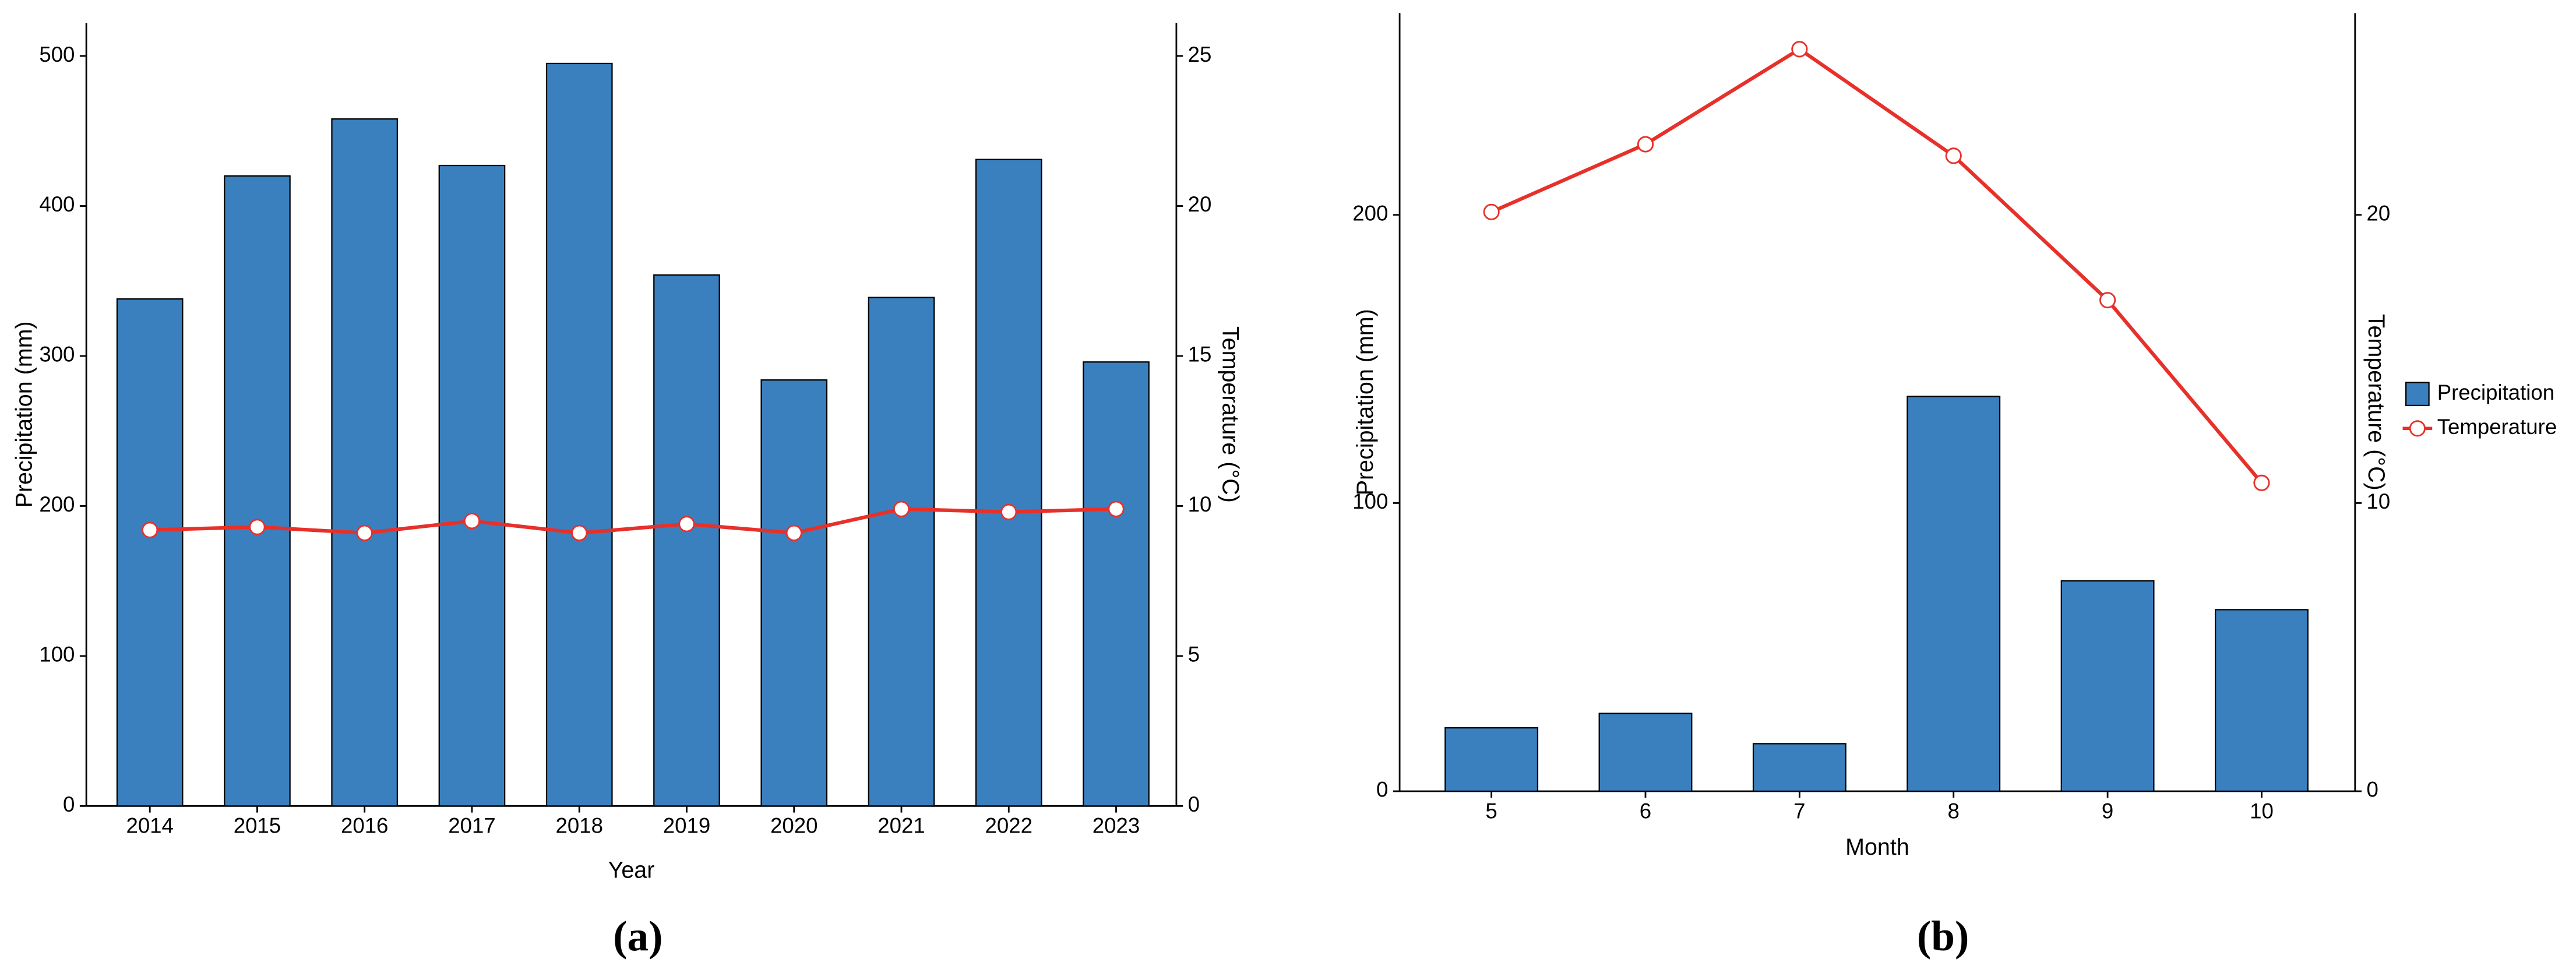 The width and height of the screenshot is (2576, 980). I want to click on x-tick-label: 2023, so click(1116, 826).